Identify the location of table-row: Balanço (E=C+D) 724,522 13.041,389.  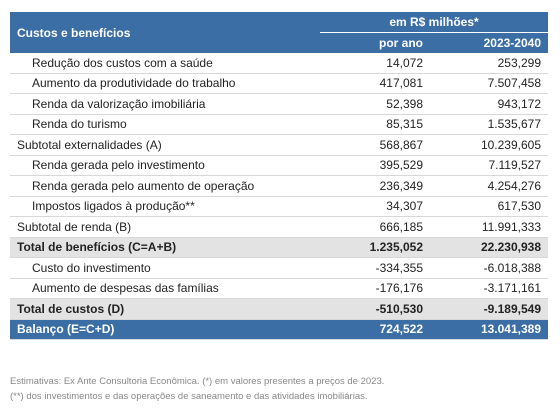
(279, 329).